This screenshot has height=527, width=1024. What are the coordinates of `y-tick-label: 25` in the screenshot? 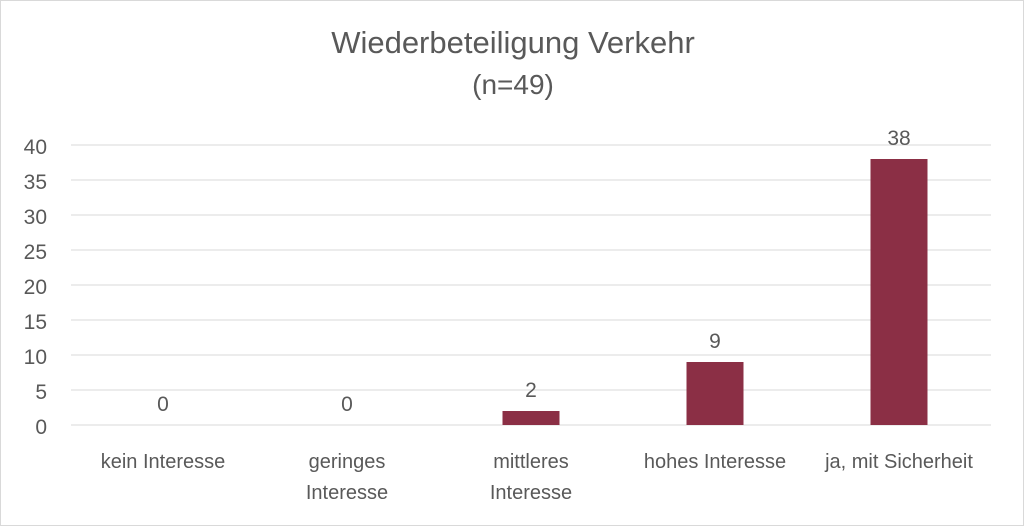 It's located at (35, 252).